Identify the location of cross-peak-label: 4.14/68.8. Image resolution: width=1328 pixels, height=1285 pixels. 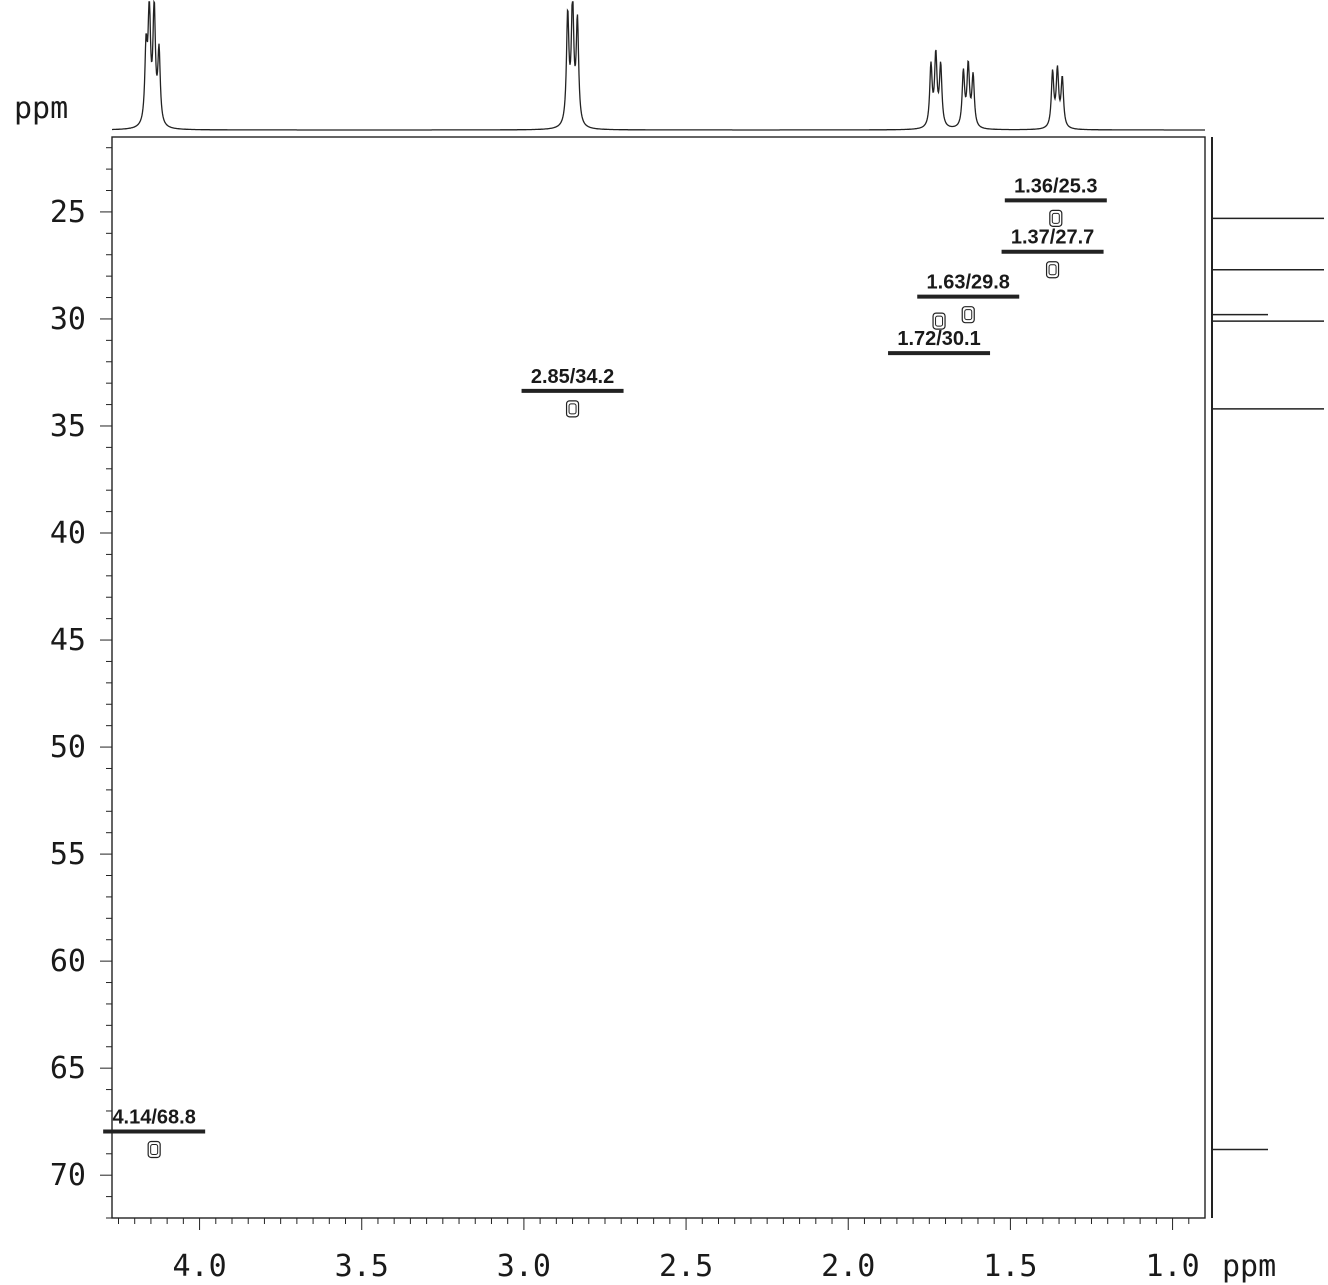
(153, 1118).